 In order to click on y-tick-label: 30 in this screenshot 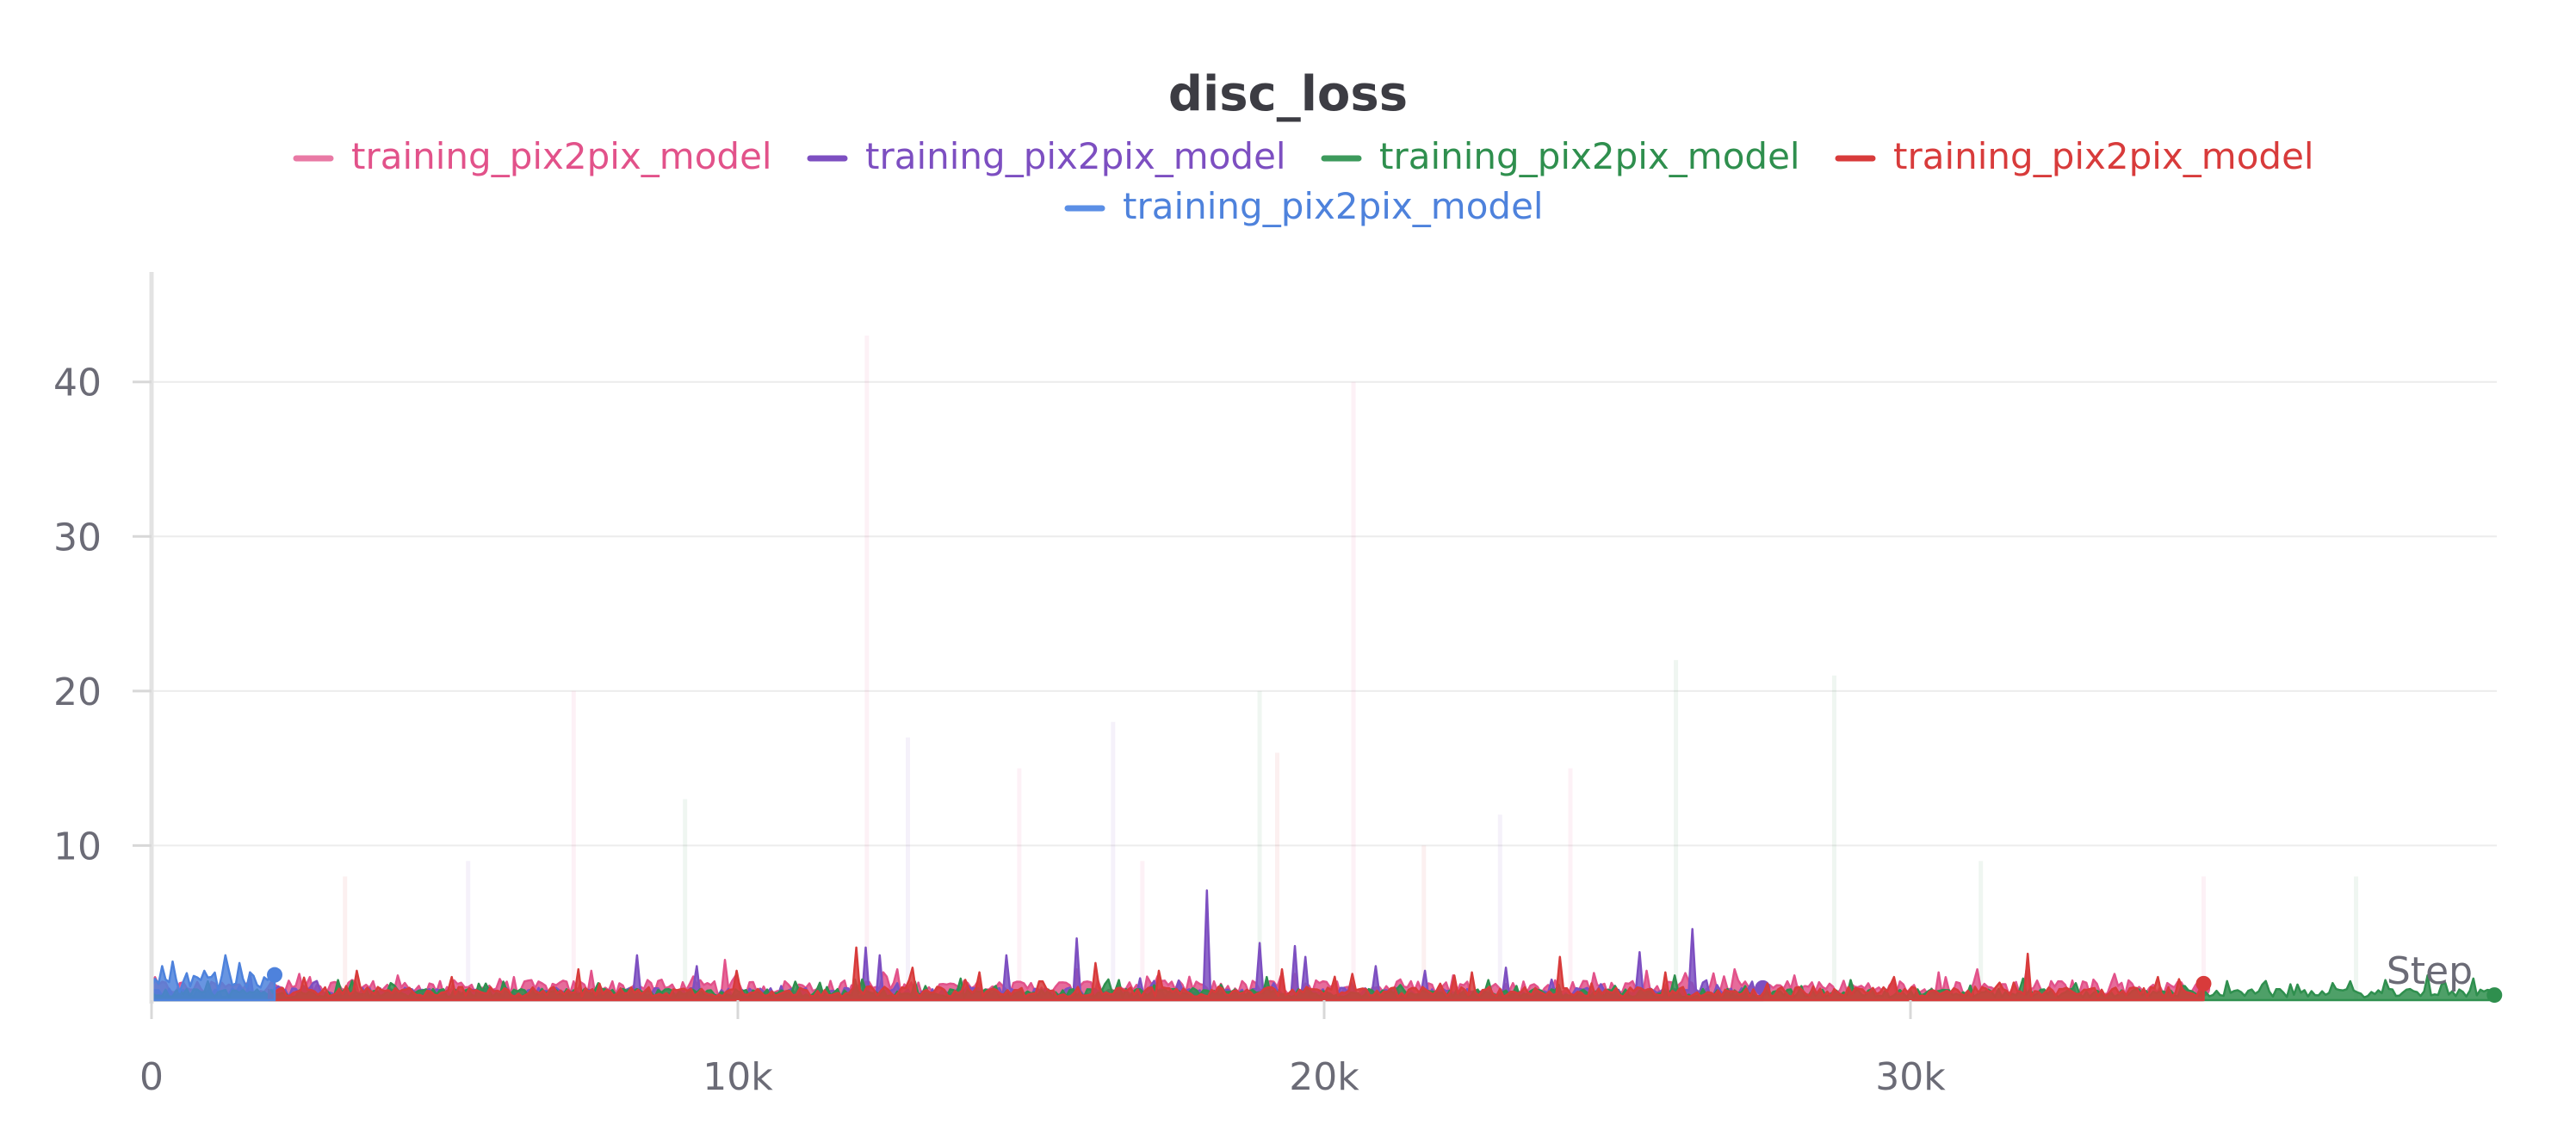, I will do `click(78, 537)`.